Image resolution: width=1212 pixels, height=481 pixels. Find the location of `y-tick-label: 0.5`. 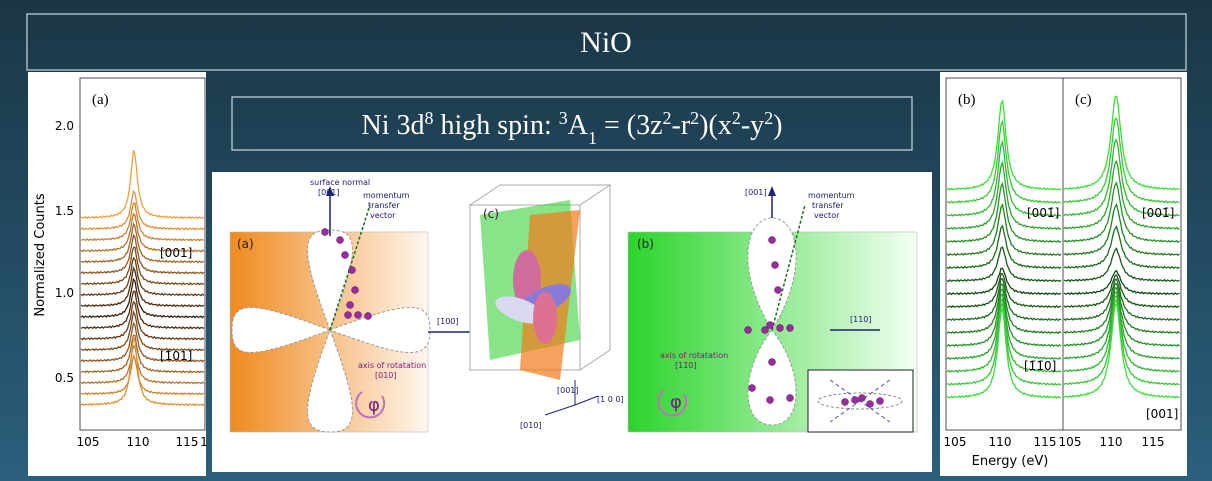

y-tick-label: 0.5 is located at coordinates (64, 378).